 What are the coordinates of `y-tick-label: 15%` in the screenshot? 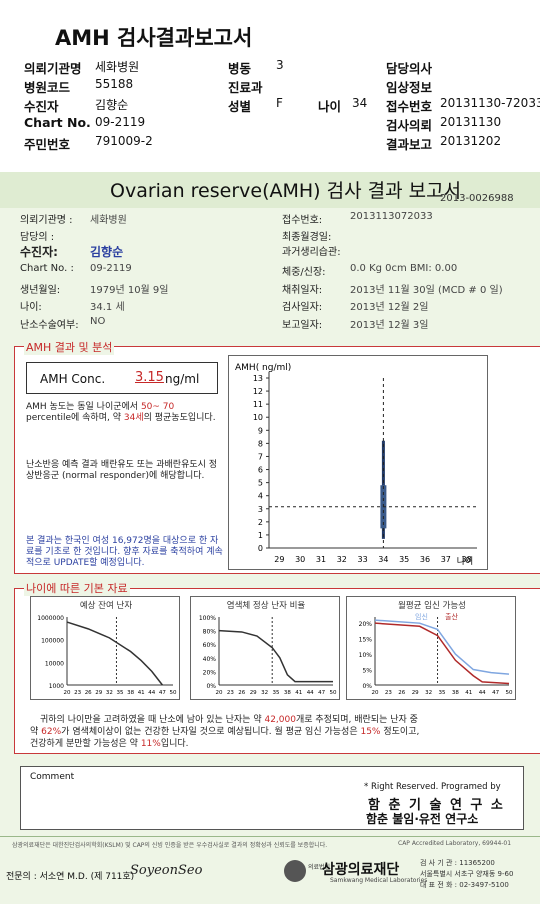 It's located at (366, 640).